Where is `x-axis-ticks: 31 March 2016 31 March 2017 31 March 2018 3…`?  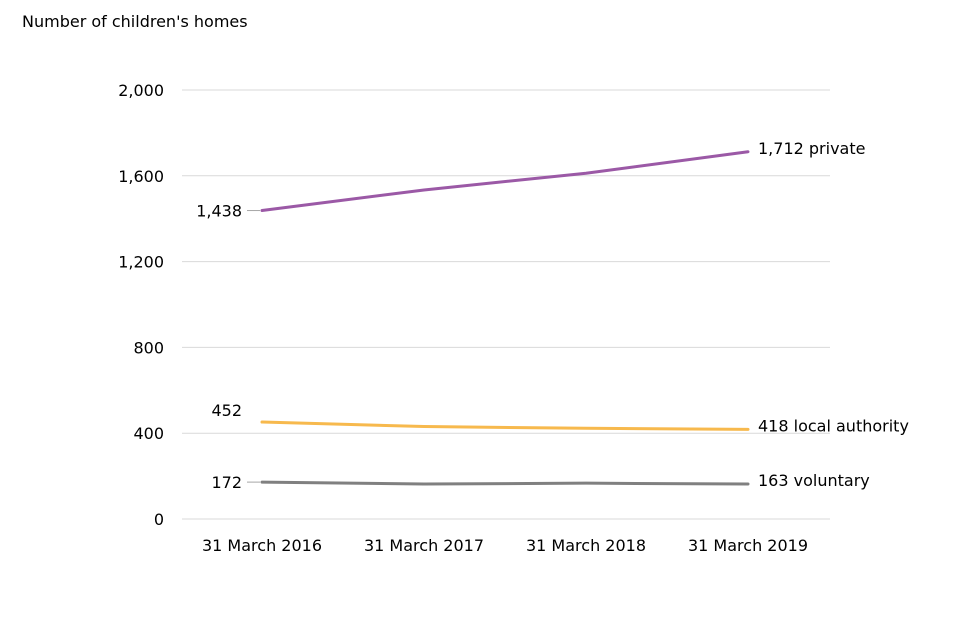 x-axis-ticks: 31 March 2016 31 March 2017 31 March 2018 3… is located at coordinates (505, 545).